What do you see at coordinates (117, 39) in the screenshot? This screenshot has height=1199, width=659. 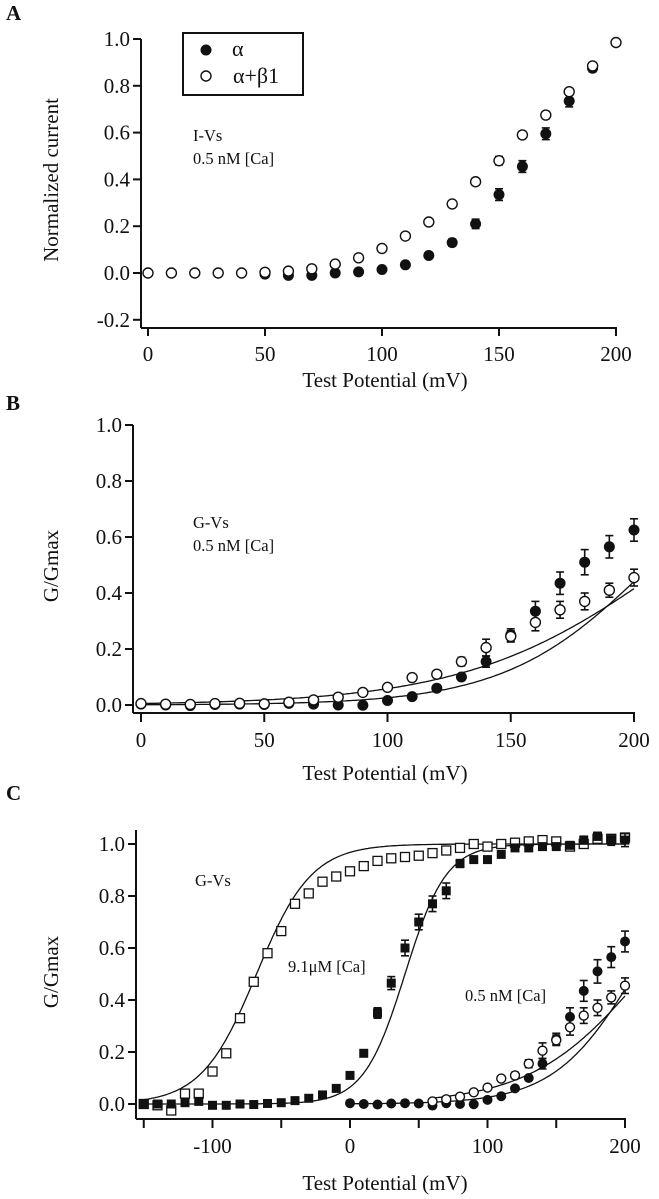 I see `y-tick-label: 1.0` at bounding box center [117, 39].